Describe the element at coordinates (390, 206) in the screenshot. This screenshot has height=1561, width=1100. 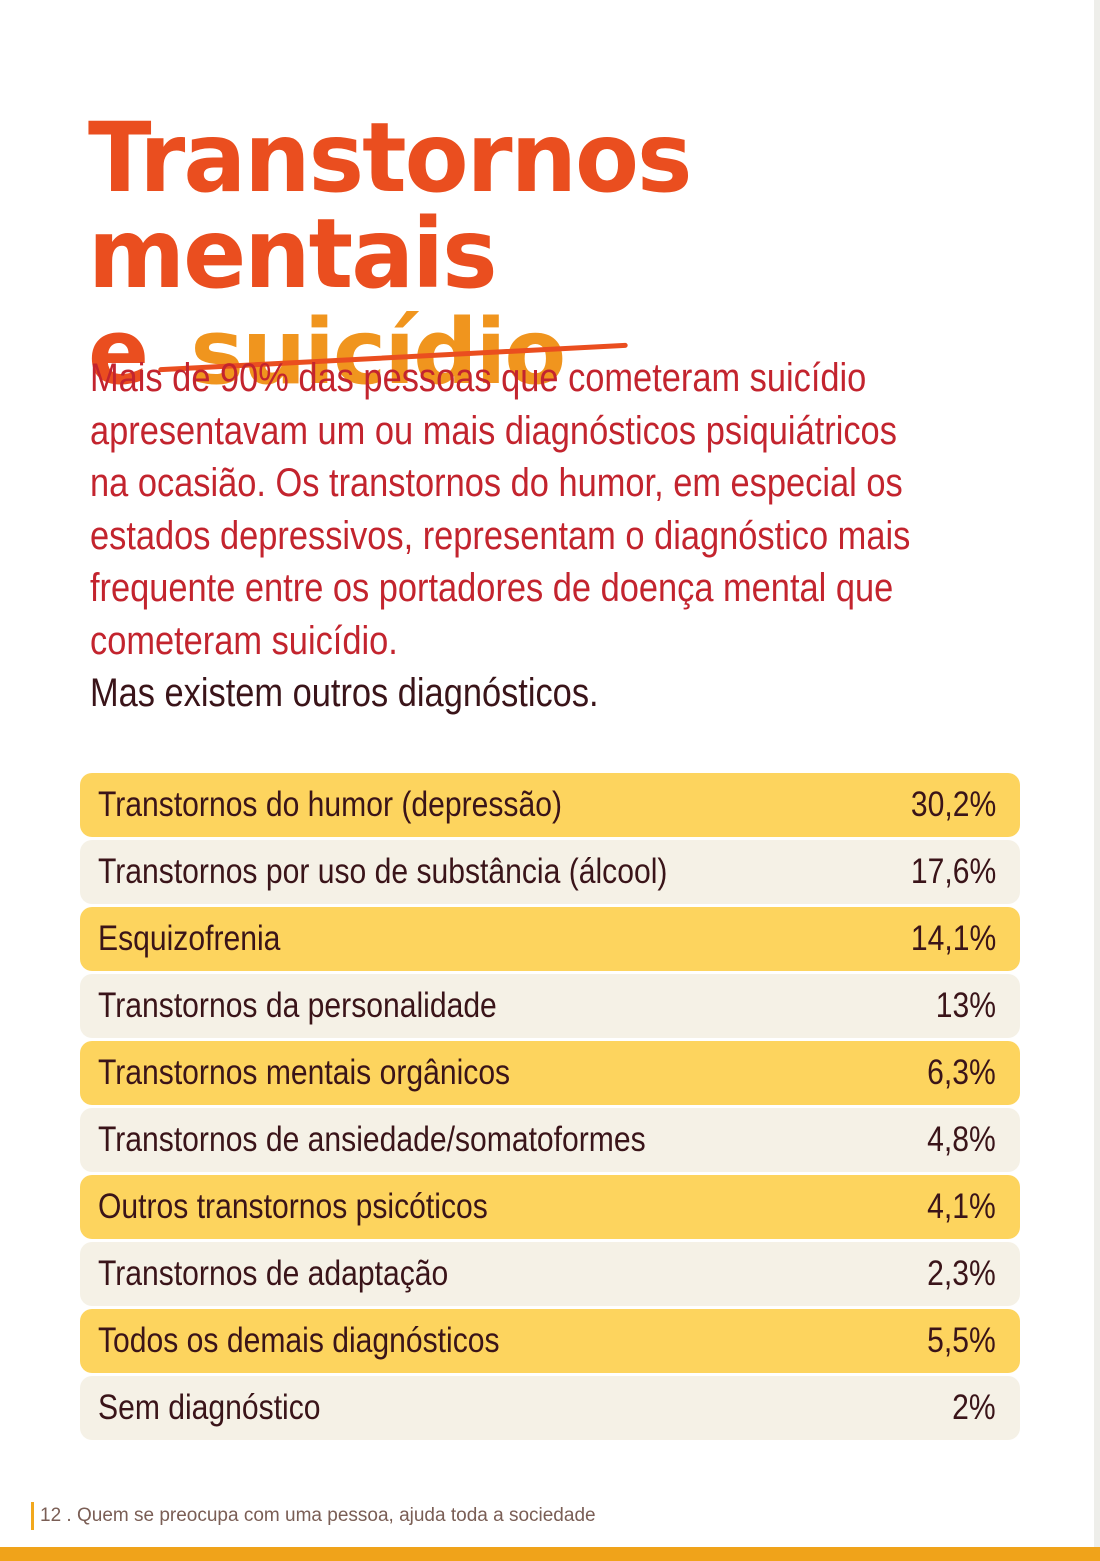
I see `title-line-1: Transtornos mentais` at that location.